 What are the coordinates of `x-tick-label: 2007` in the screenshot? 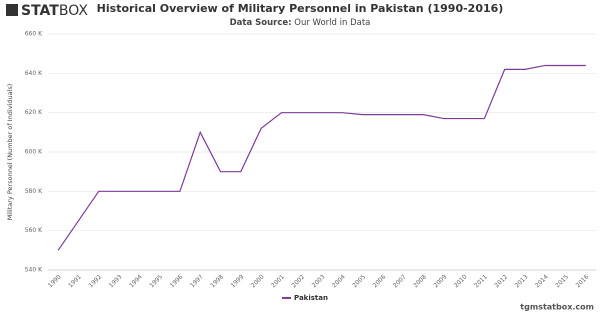 It's located at (400, 281).